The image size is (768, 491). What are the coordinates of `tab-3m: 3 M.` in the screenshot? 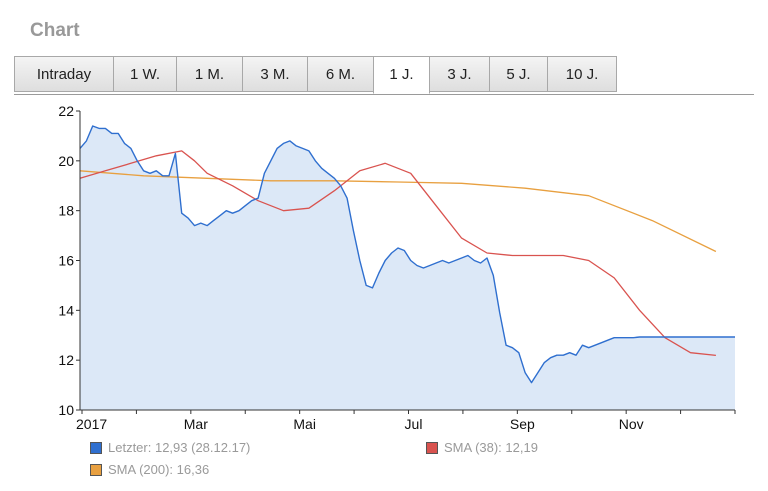 It's located at (275, 74).